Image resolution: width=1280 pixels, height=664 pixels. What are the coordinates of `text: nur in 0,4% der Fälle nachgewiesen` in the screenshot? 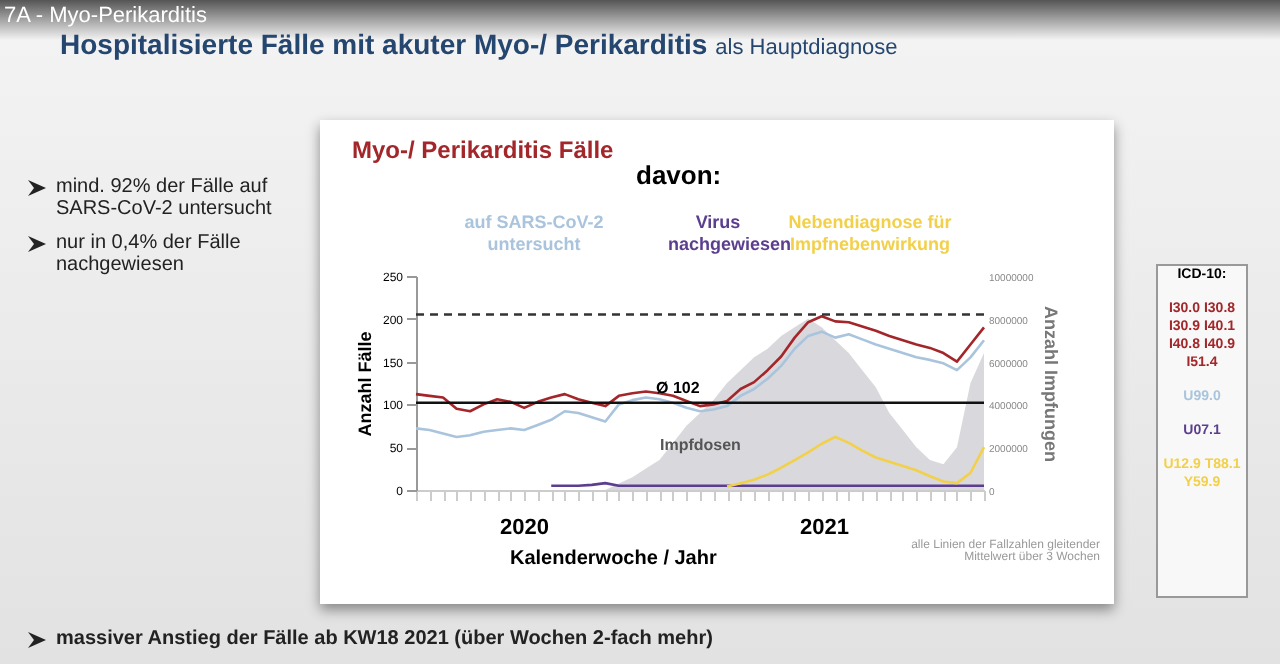 It's located at (148, 254).